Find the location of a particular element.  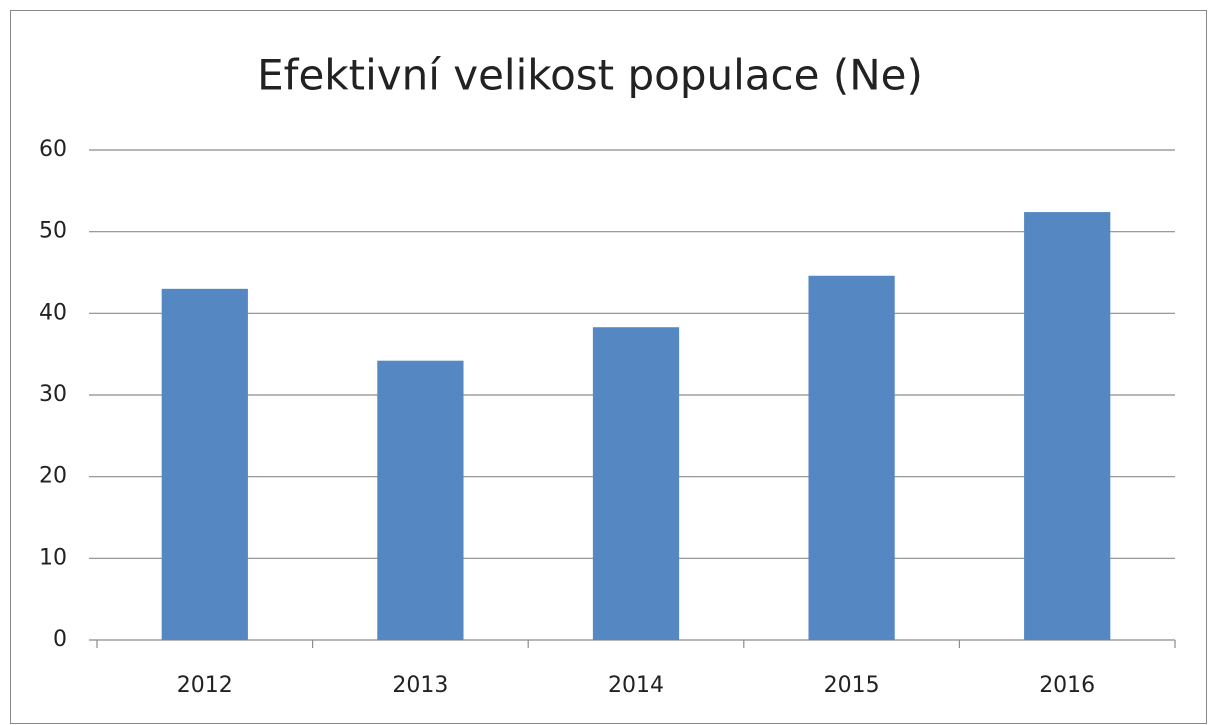

chart-title: Efektivní velikost populace (Ne) is located at coordinates (590, 75).